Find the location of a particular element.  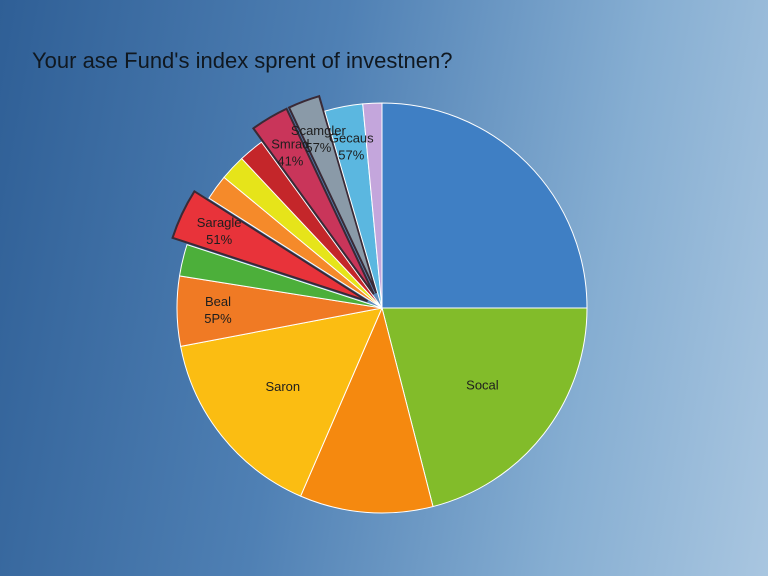

slice-value-label: 51% is located at coordinates (219, 239).